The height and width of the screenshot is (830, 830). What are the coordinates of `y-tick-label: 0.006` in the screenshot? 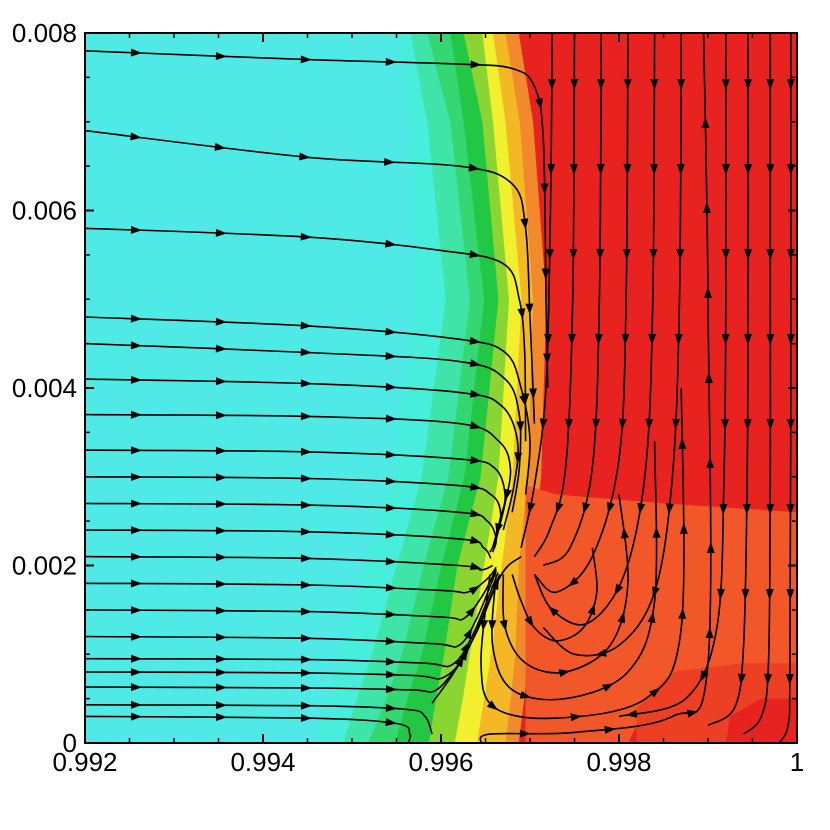 It's located at (44, 211).